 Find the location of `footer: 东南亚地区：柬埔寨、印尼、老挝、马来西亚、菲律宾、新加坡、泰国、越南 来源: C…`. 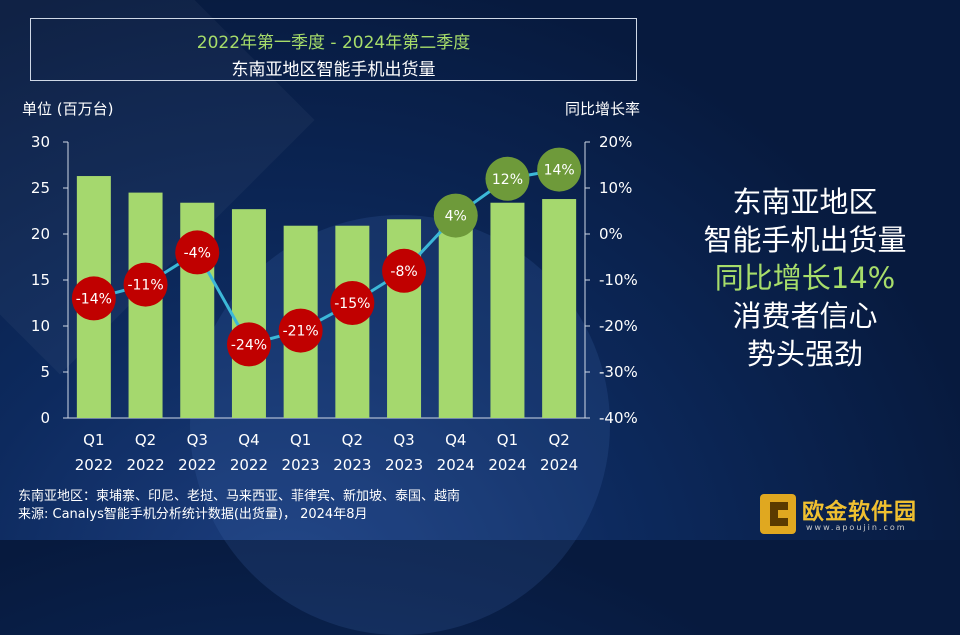

footer: 东南亚地区：柬埔寨、印尼、老挝、马来西亚、菲律宾、新加坡、泰国、越南 来源: C… is located at coordinates (239, 506).